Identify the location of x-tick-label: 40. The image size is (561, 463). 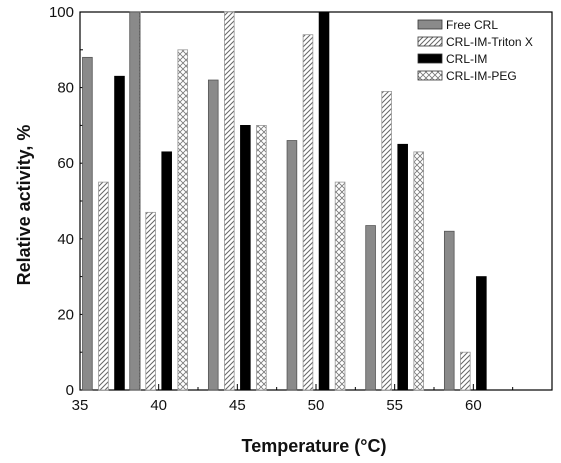
(158, 405).